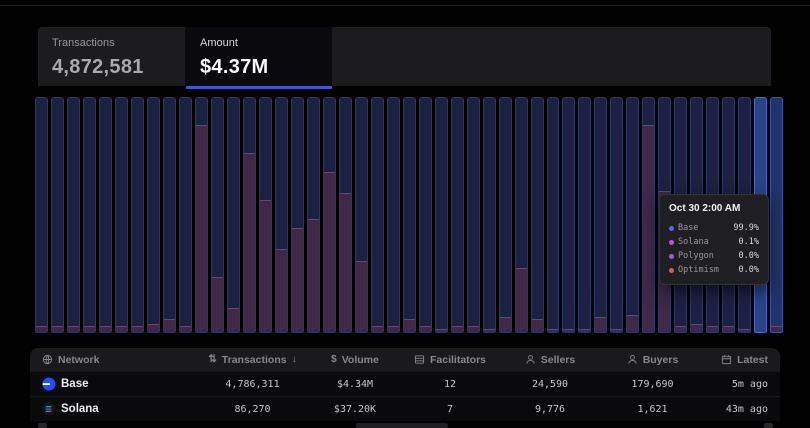  What do you see at coordinates (693, 242) in the screenshot?
I see `tooltip-network-name: Solana` at bounding box center [693, 242].